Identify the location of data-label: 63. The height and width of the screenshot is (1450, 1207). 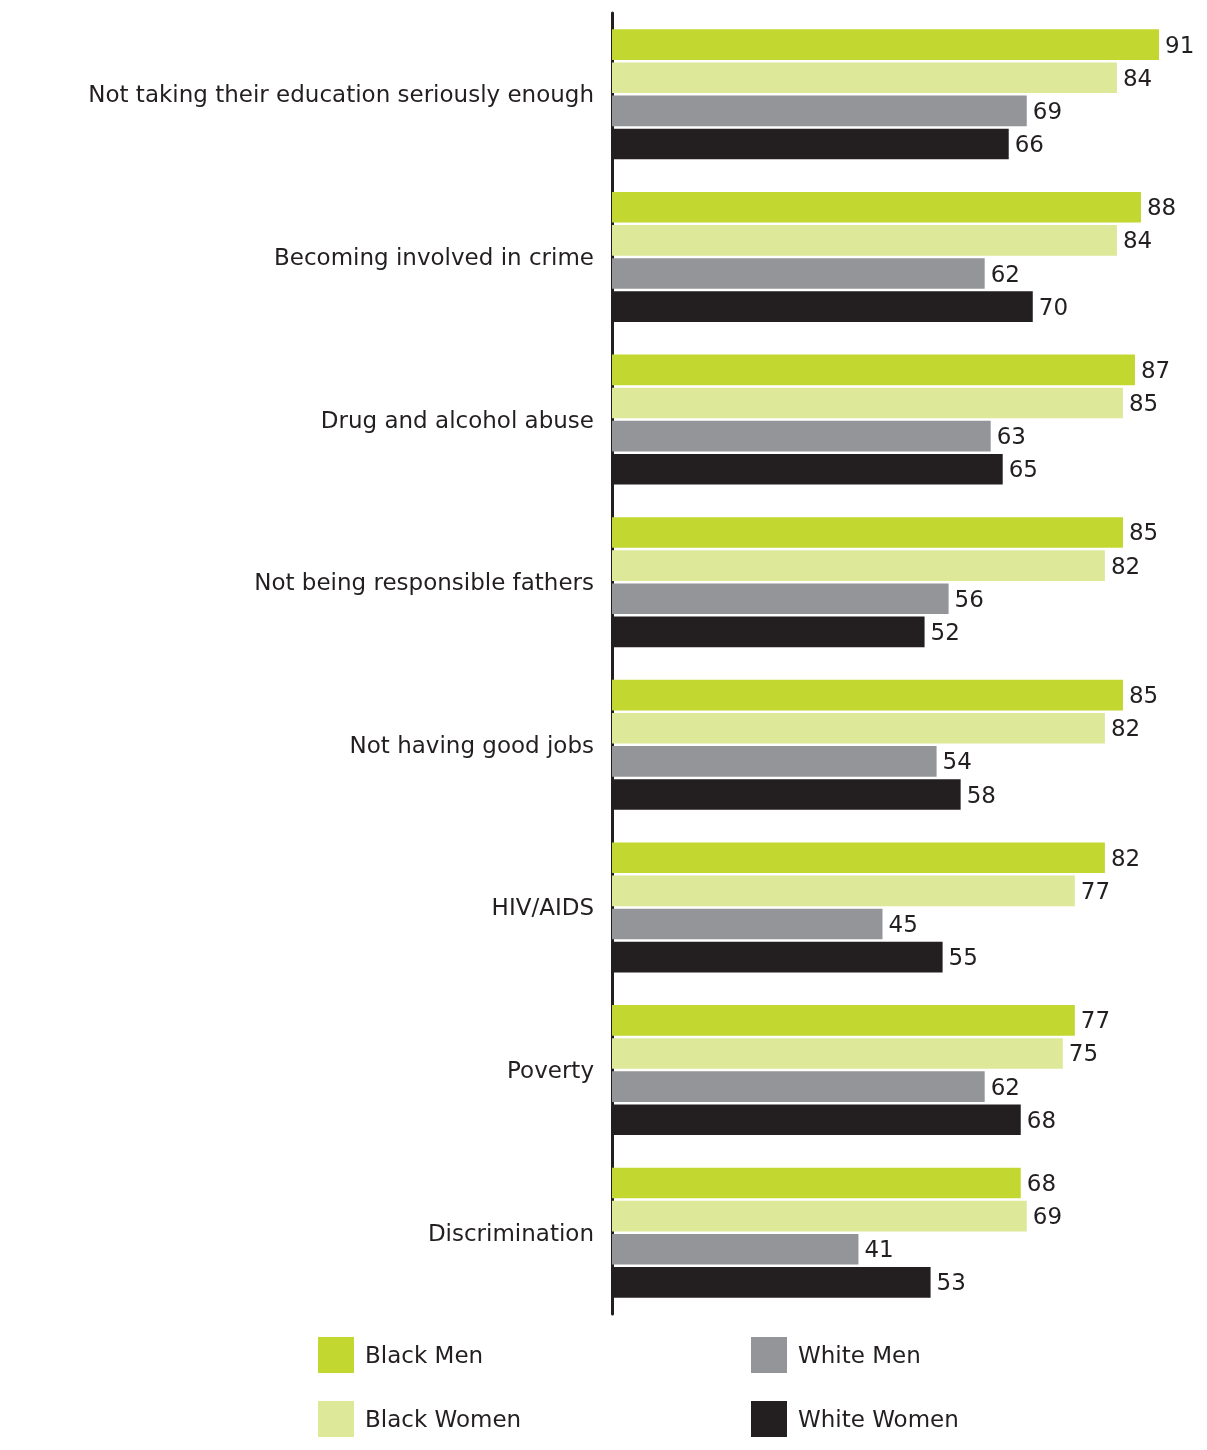
(1011, 436).